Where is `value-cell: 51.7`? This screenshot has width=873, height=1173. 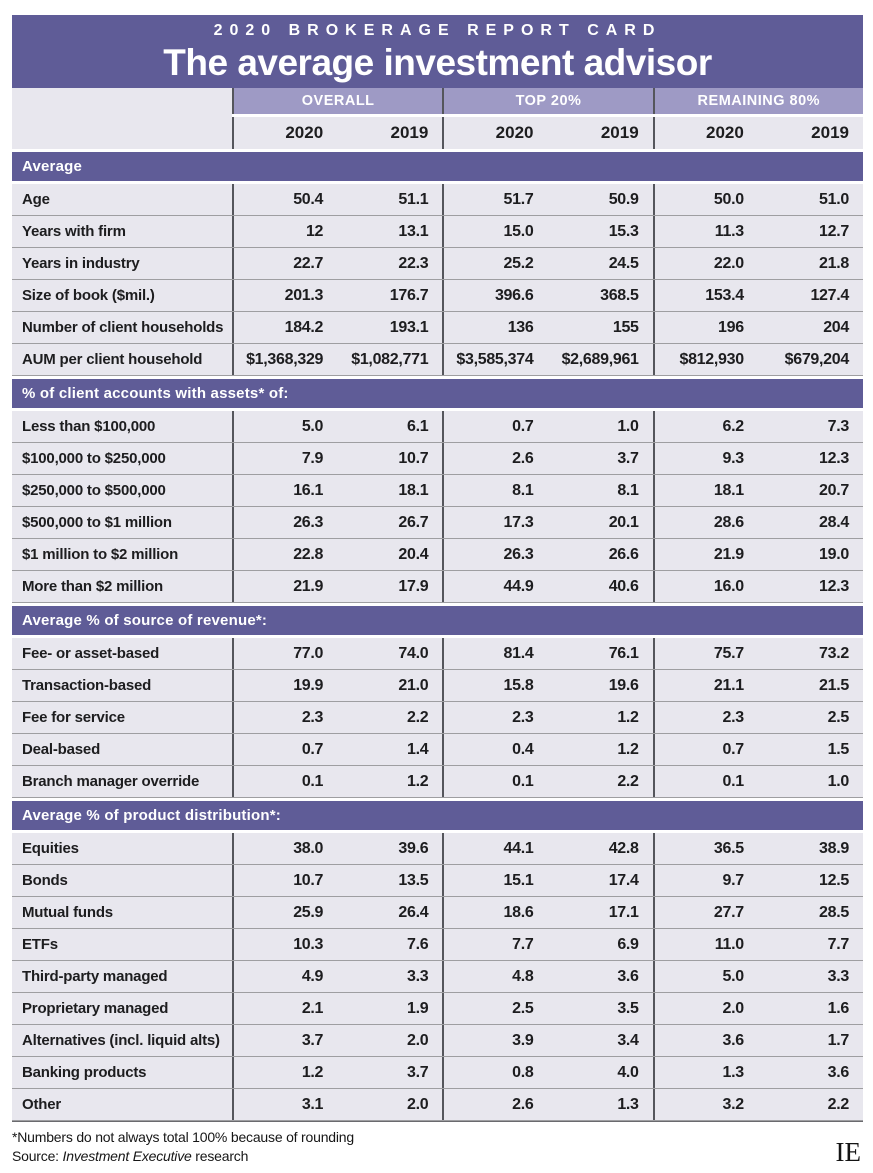
value-cell: 51.7 is located at coordinates (495, 199).